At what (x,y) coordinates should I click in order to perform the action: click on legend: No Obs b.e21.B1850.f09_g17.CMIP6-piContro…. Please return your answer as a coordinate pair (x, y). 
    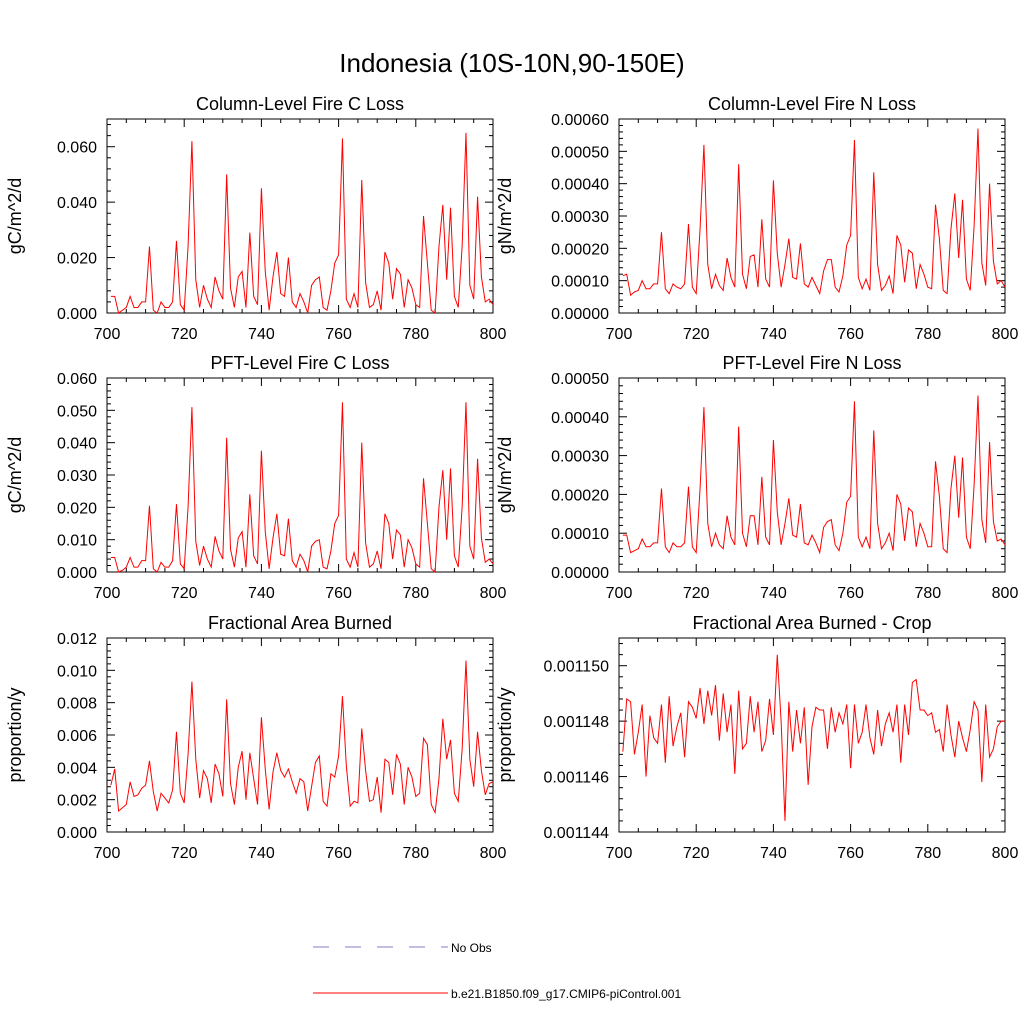
    Looking at the image, I should click on (497, 971).